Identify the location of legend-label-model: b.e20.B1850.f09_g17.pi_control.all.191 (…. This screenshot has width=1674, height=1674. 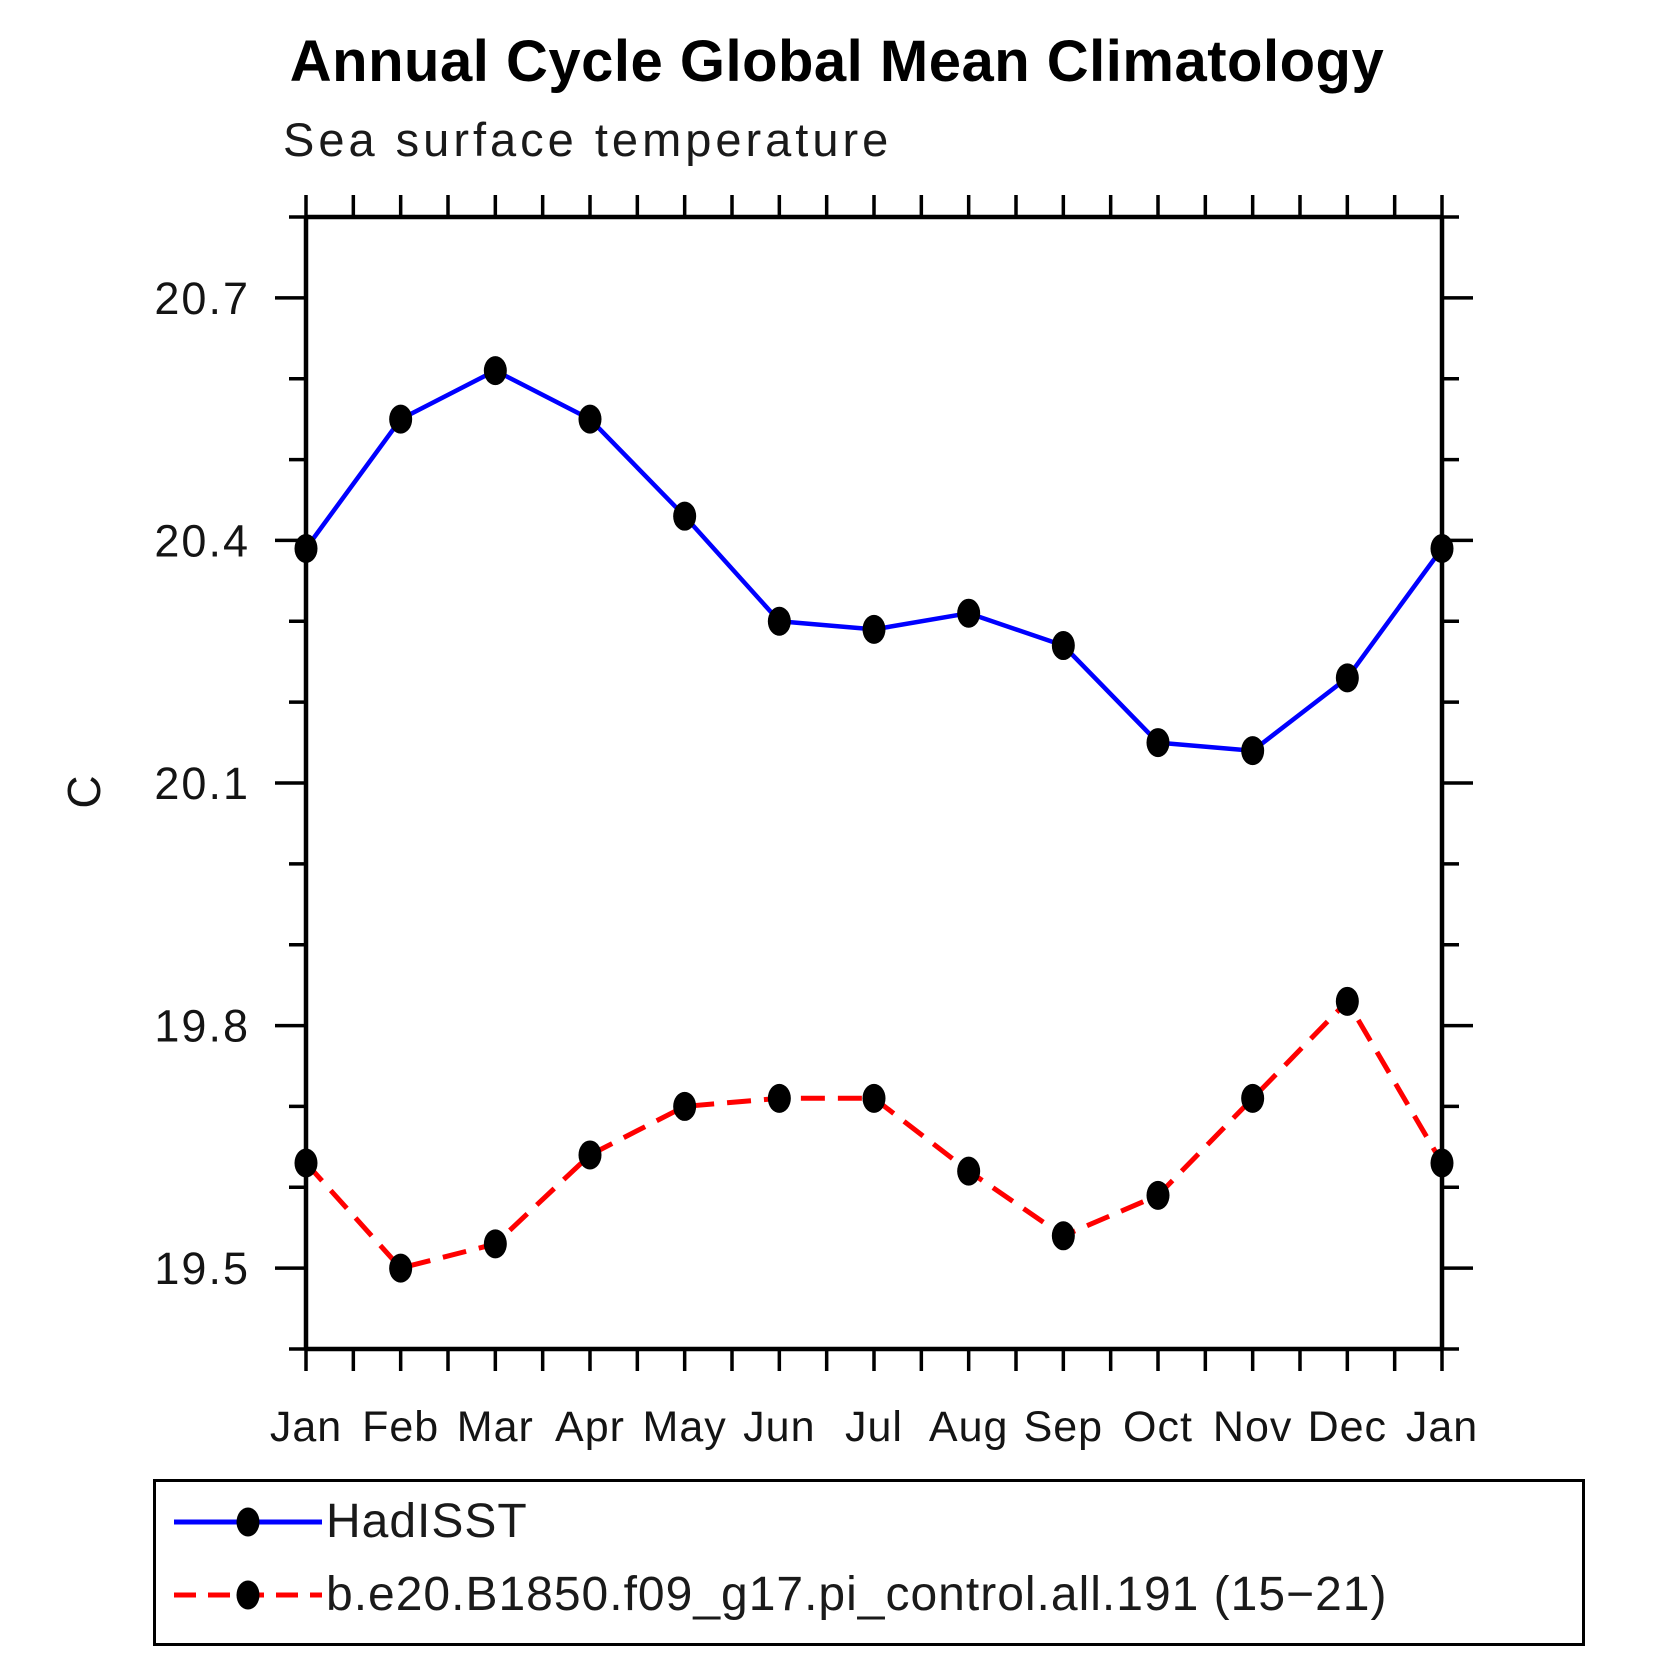
(857, 1594).